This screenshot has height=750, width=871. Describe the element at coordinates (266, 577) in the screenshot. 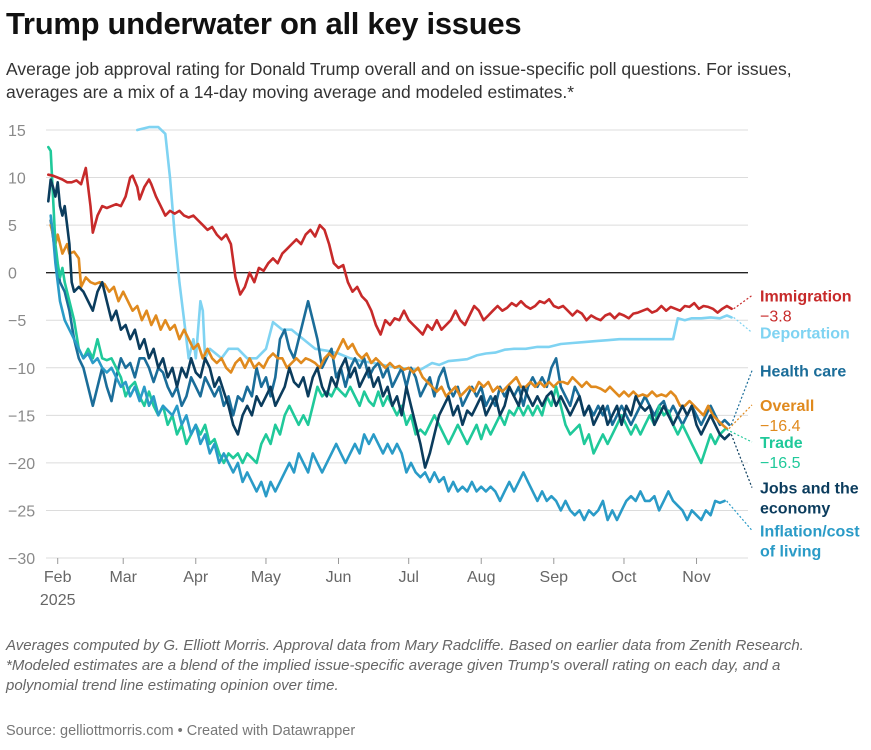

I see `x-tick-label: May` at that location.